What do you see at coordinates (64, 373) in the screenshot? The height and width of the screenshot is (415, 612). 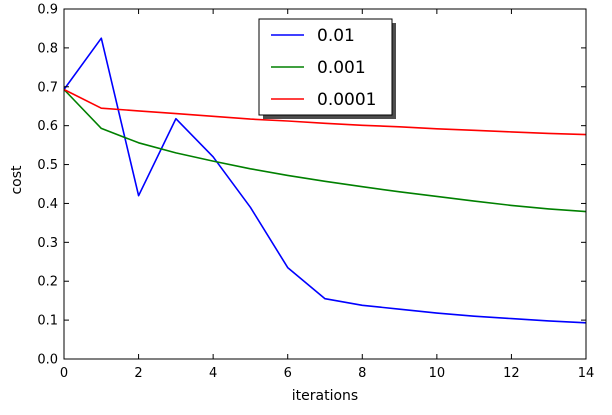 I see `x-tick-label: 0` at bounding box center [64, 373].